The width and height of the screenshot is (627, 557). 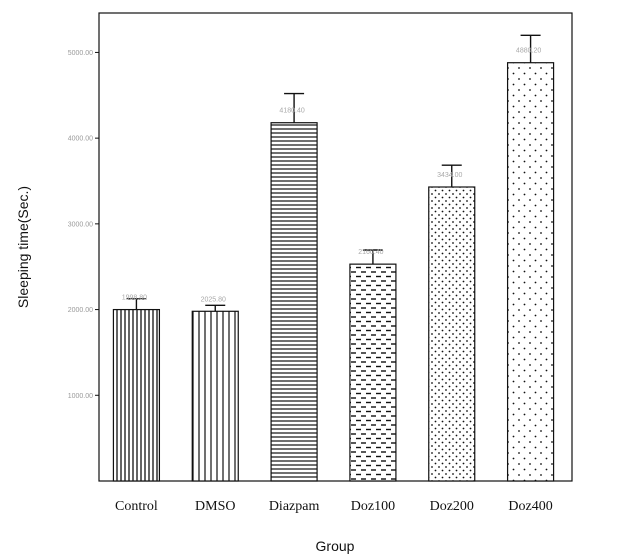 I want to click on category-label: DMSO, so click(x=215, y=506).